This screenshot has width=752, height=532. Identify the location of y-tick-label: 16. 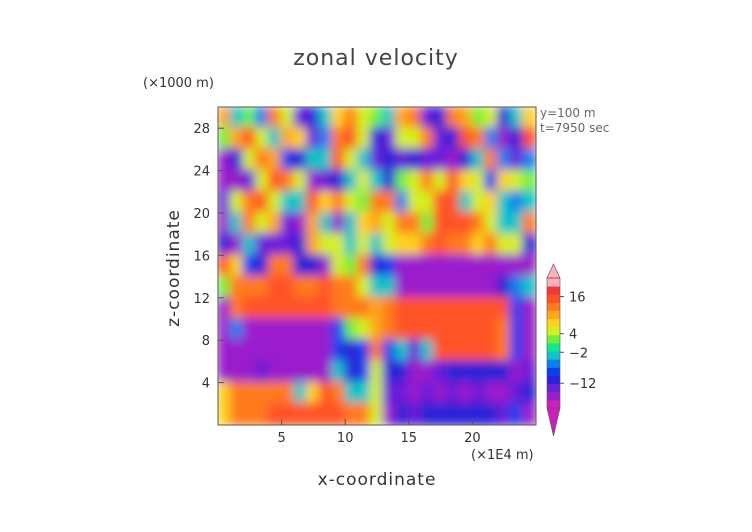
(201, 256).